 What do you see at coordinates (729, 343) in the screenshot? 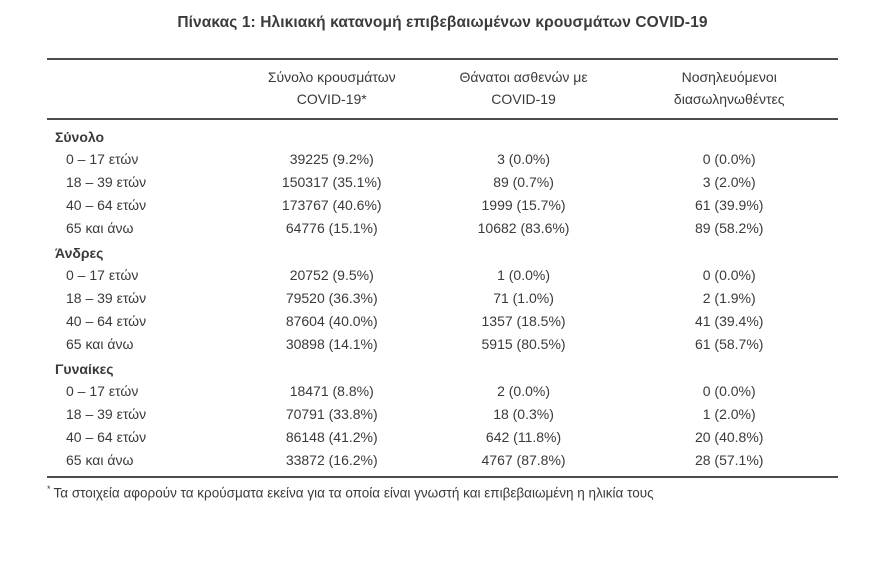
I see `intubated-value: 61 (58.7%)` at bounding box center [729, 343].